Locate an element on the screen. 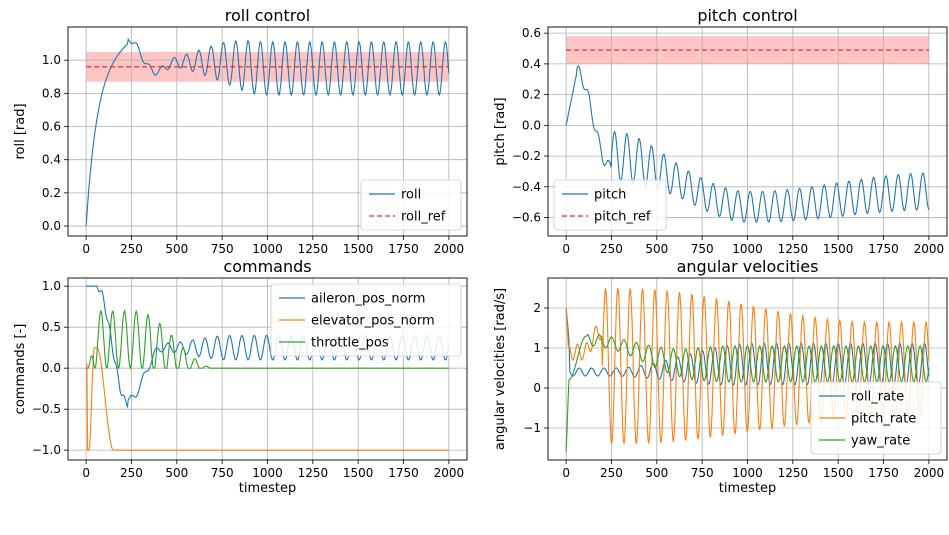 Image resolution: width=949 pixels, height=535 pixels. legend: roll_rate pitch_rate yaw_rate is located at coordinates (876, 418).